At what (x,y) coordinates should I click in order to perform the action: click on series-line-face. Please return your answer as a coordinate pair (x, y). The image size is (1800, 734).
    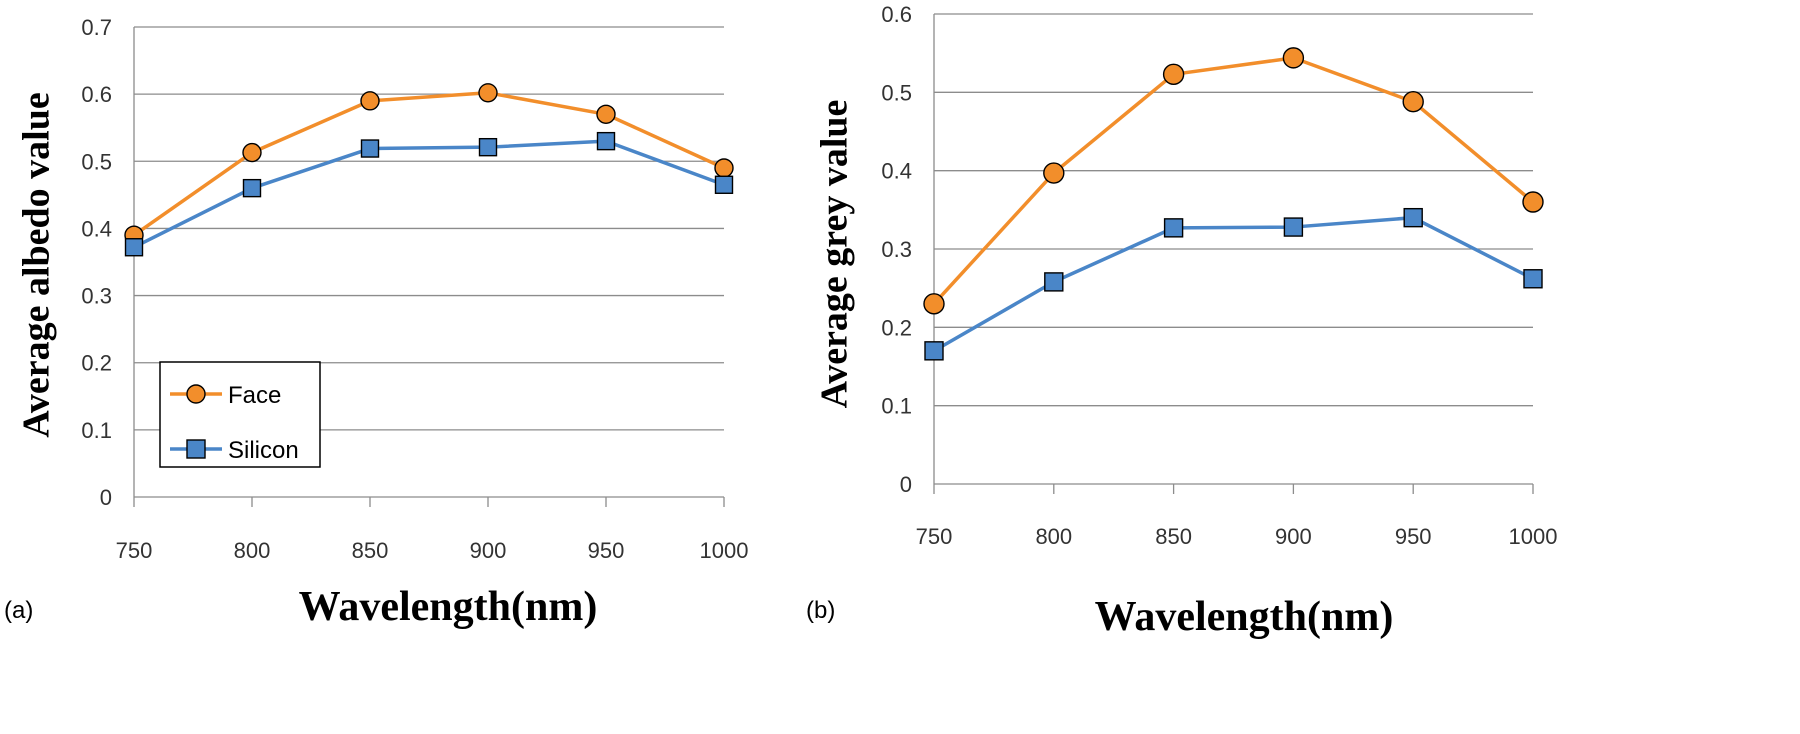
    Looking at the image, I should click on (428, 164).